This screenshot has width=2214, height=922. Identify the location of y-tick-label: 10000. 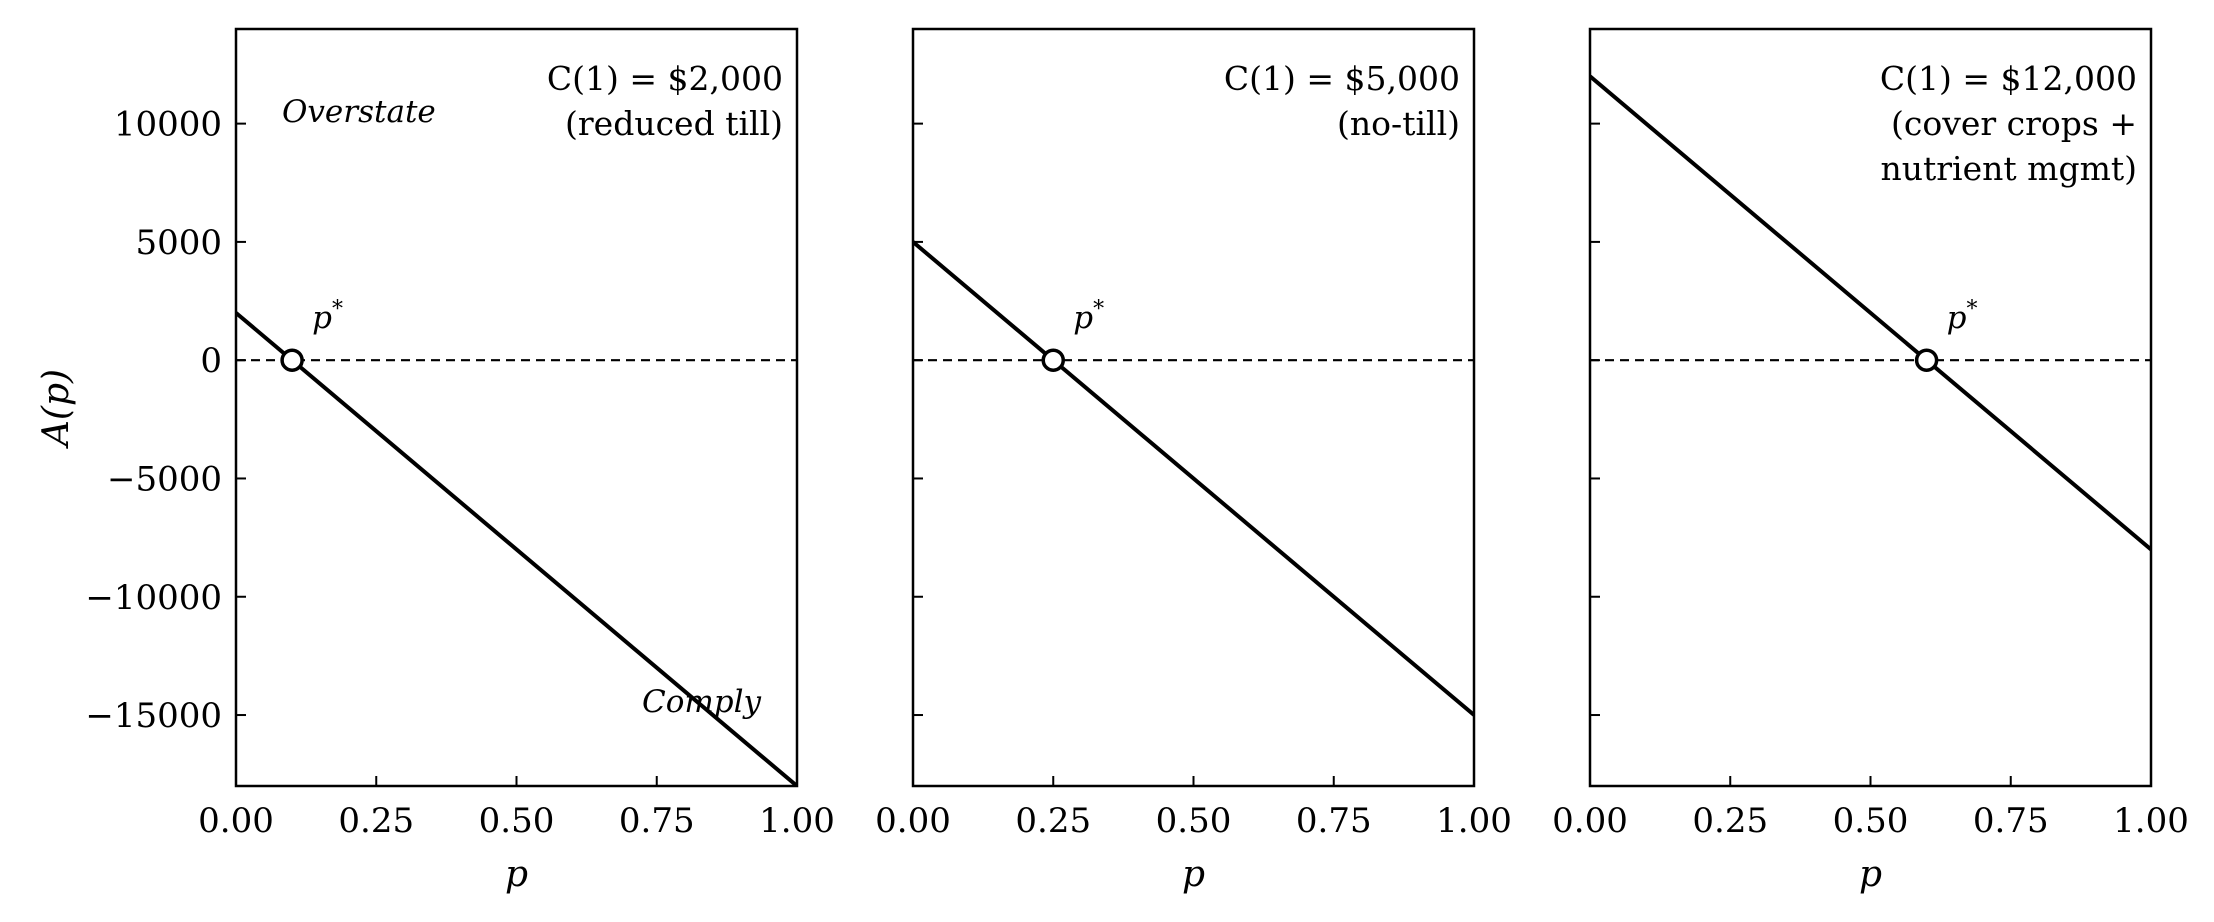
(168, 125).